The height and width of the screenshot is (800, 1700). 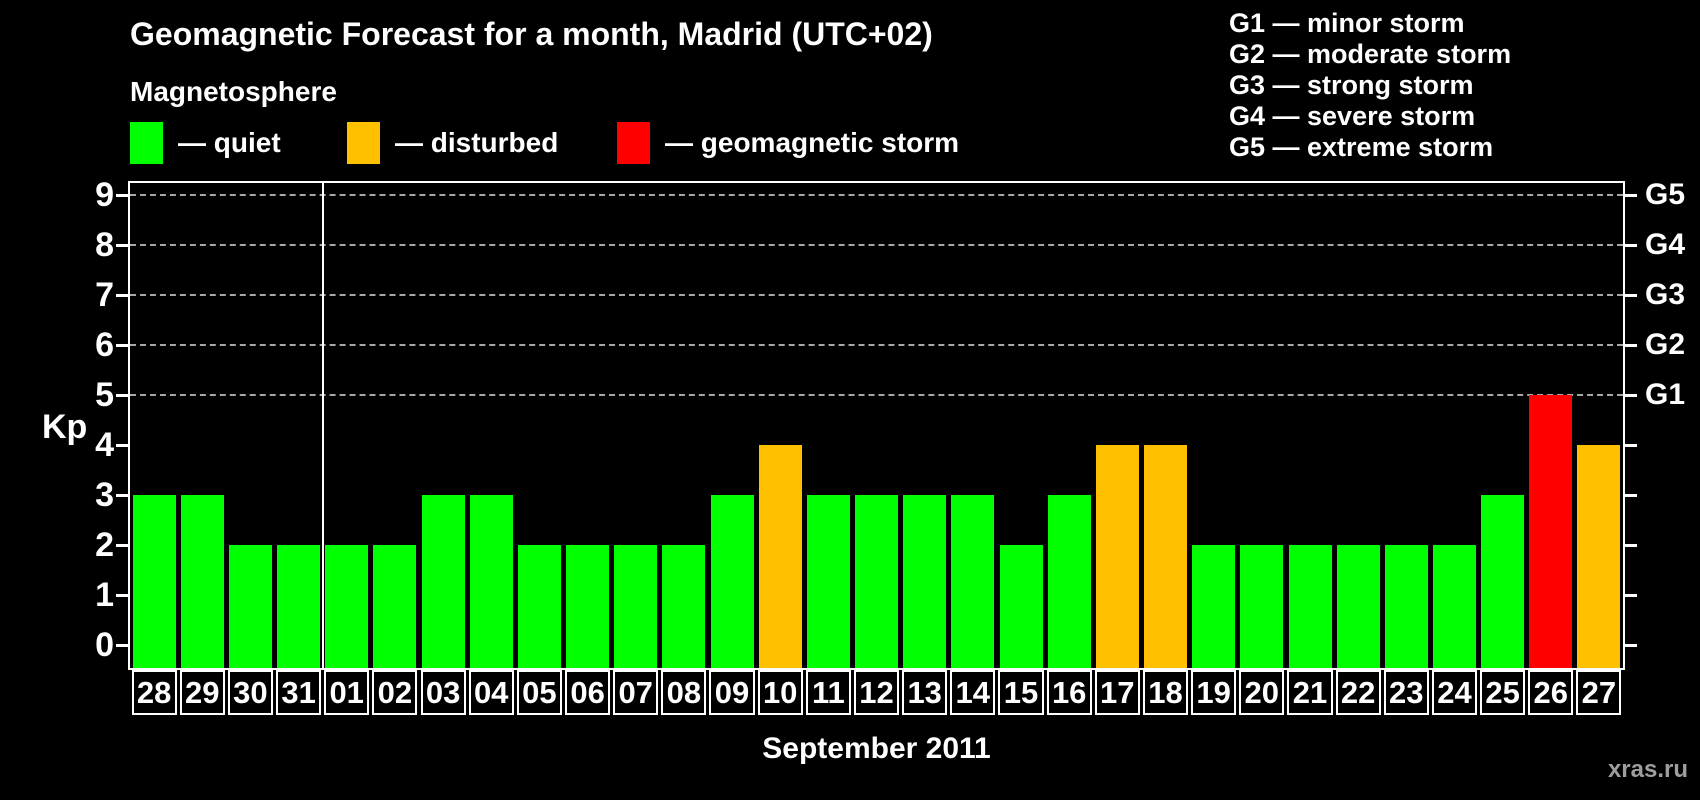 What do you see at coordinates (104, 195) in the screenshot?
I see `y-tick-label-9: 9` at bounding box center [104, 195].